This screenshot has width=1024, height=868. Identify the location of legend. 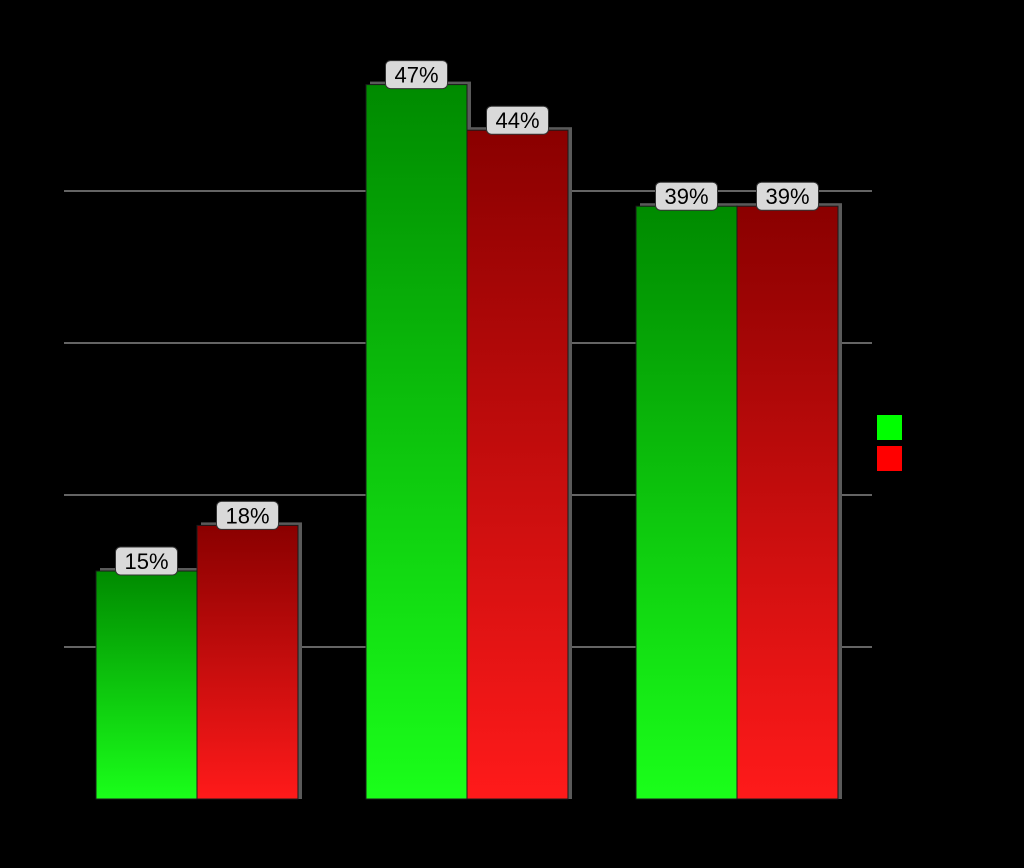
(889, 443).